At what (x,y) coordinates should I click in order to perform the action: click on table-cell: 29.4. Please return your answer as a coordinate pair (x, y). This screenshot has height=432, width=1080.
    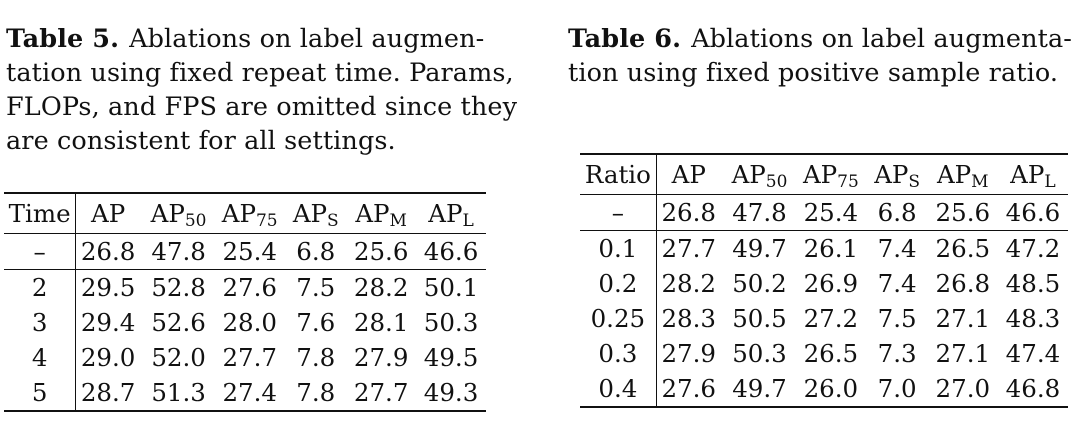
    Looking at the image, I should click on (108, 322).